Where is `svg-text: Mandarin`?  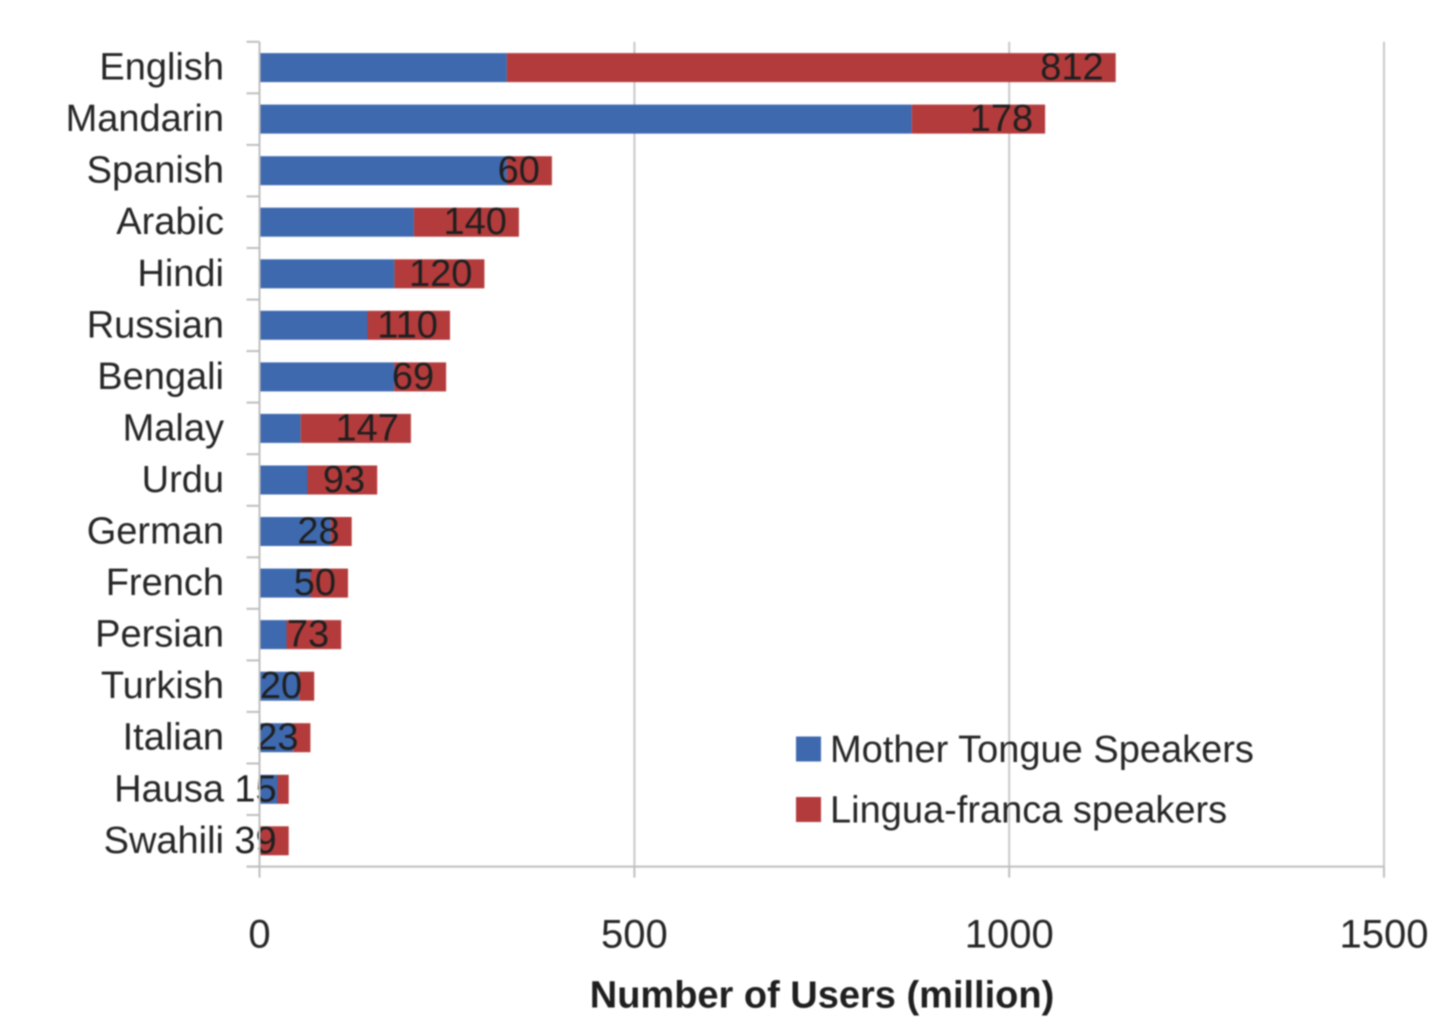
svg-text: Mandarin is located at coordinates (145, 119).